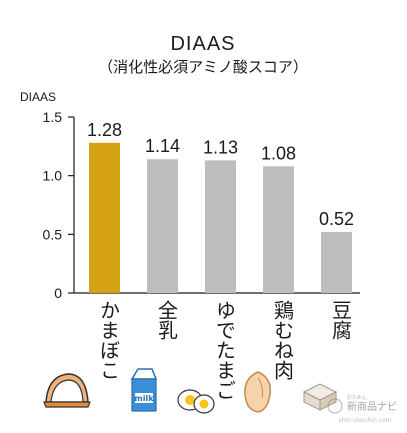 Image resolution: width=407 pixels, height=433 pixels. I want to click on bar-value-label: 1.14, so click(162, 146).